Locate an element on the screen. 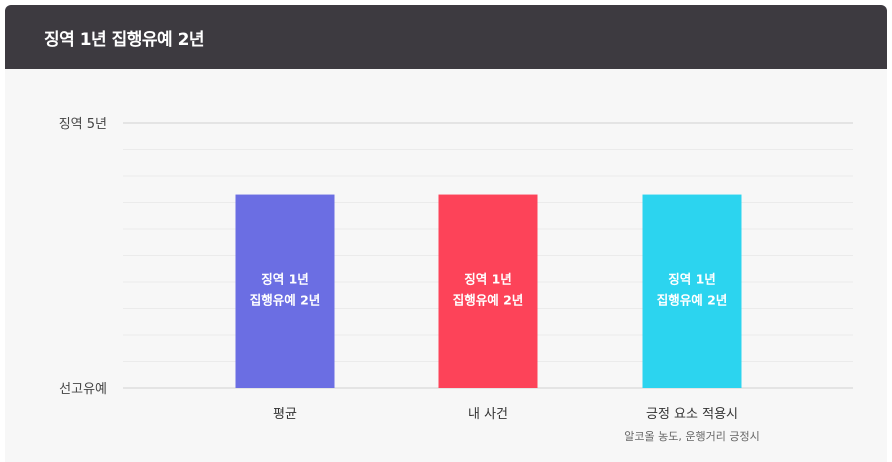  bar-label-1-line-2: 집행유예 2년 is located at coordinates (285, 299).